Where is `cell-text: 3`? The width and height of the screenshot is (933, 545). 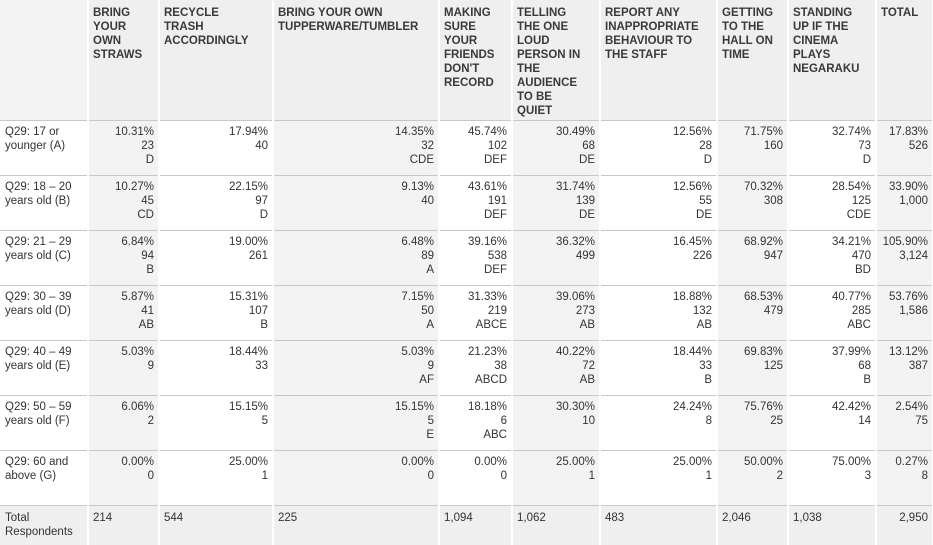
cell-text: 3 is located at coordinates (832, 476).